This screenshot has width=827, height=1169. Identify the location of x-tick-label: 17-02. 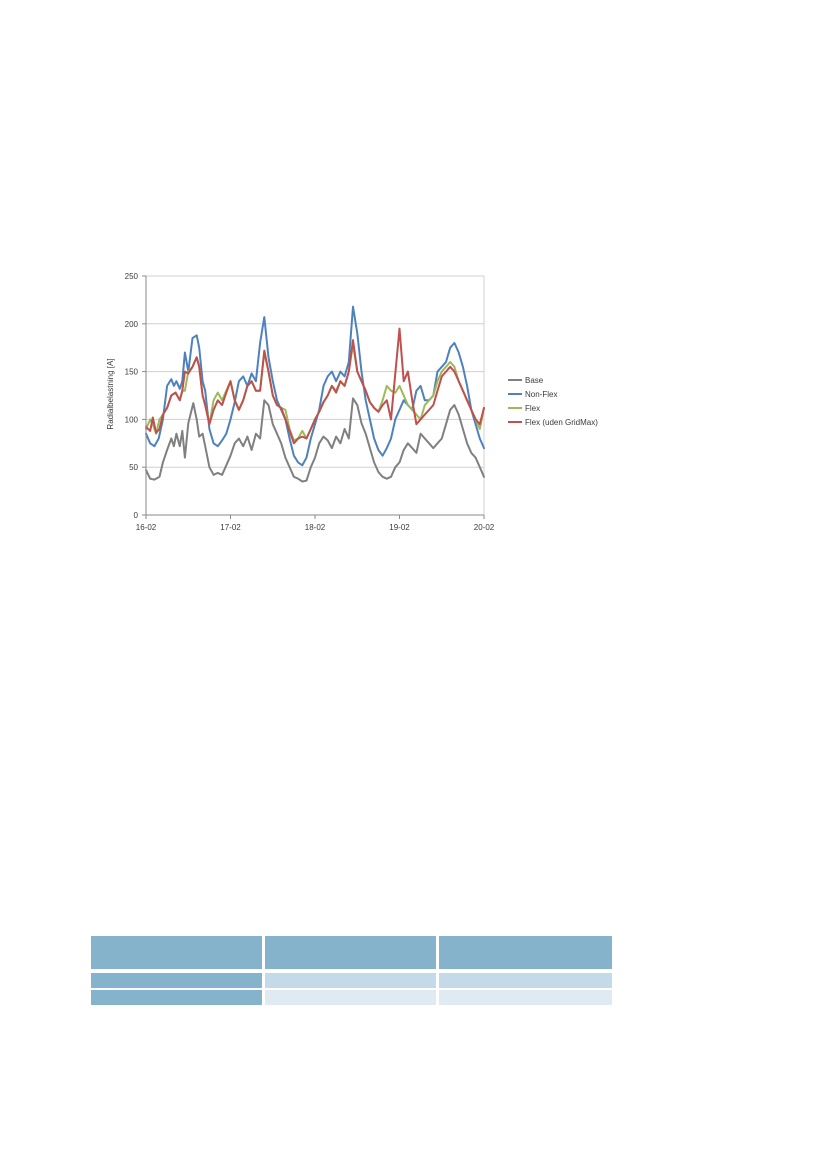
(230, 527).